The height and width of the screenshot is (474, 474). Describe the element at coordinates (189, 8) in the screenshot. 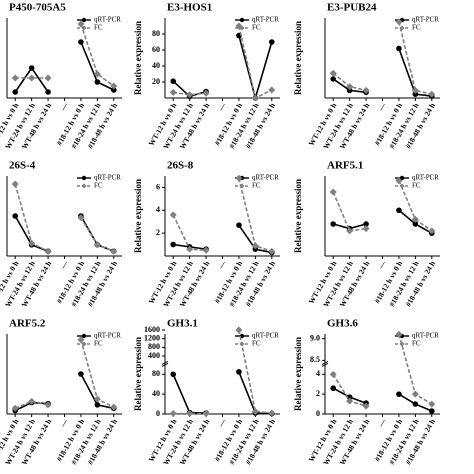

I see `chart-title: E3-HOS1` at that location.